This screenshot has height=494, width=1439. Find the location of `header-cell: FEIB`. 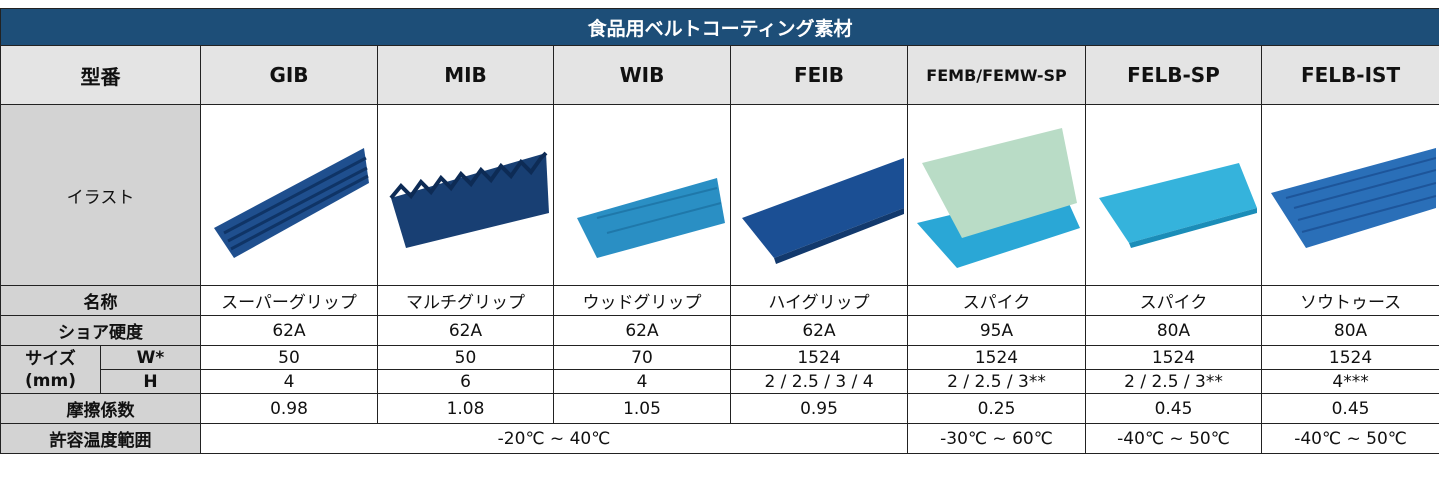

header-cell: FEIB is located at coordinates (819, 75).